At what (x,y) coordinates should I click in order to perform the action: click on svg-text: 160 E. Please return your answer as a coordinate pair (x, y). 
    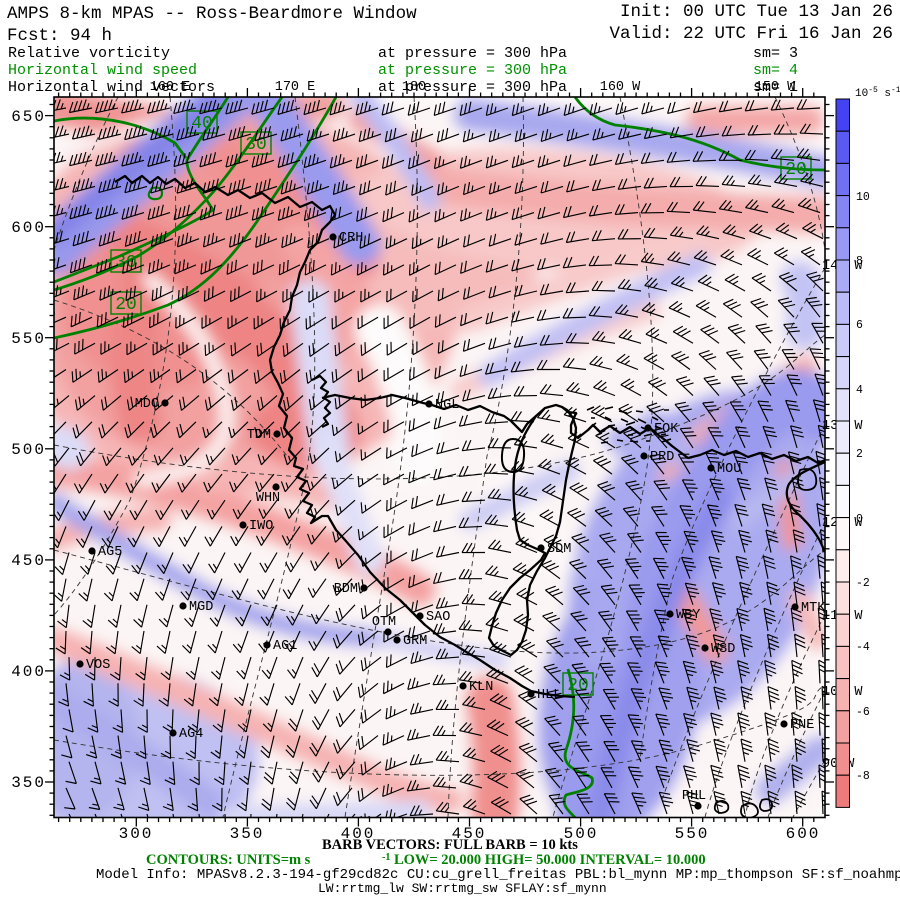
    Looking at the image, I should click on (170, 87).